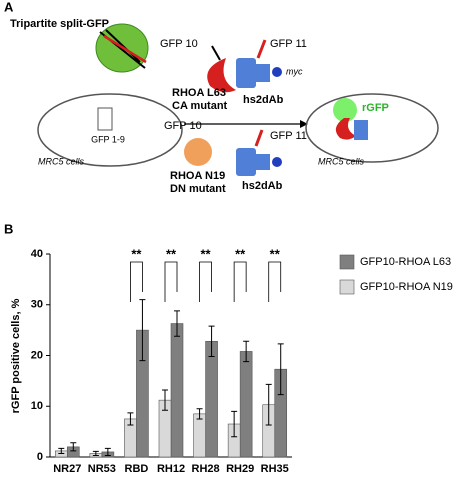 The image size is (474, 479). Describe the element at coordinates (262, 186) in the screenshot. I see `nanobody-label-b: hs2dAb` at that location.